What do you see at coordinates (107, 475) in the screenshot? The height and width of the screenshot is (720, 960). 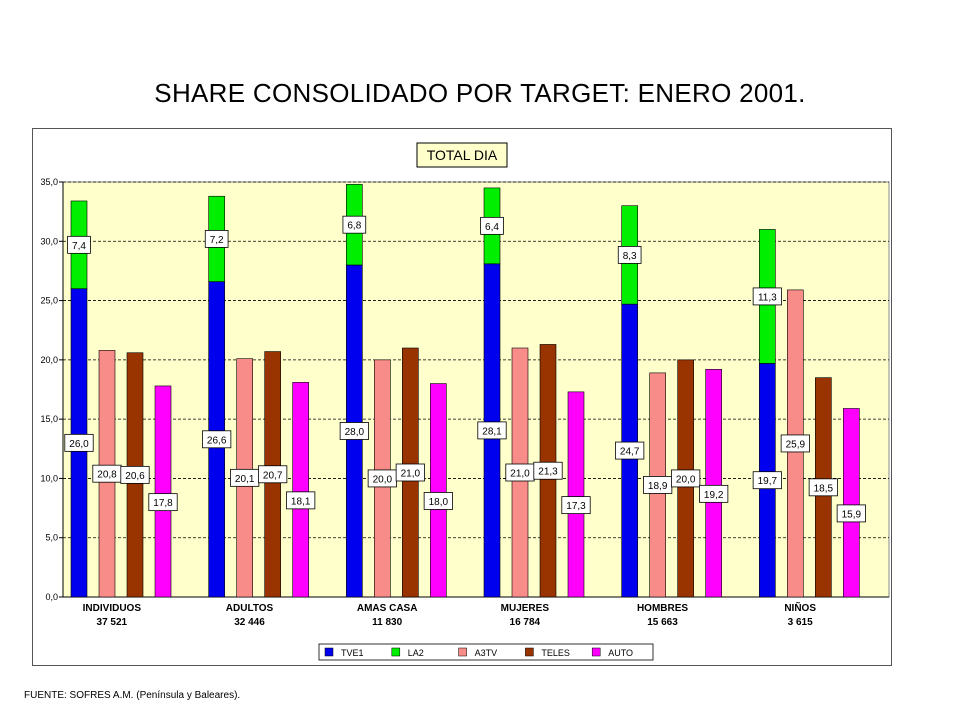 I see `data-label-a3tv: 20,8` at bounding box center [107, 475].